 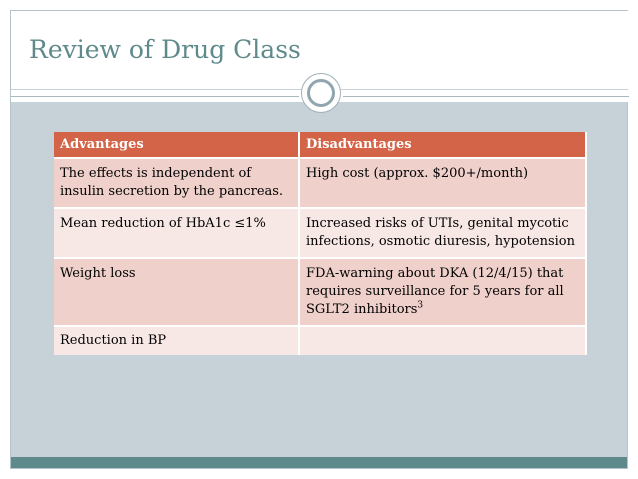 I want to click on advantage-cell: Reduction in BP, so click(x=177, y=340).